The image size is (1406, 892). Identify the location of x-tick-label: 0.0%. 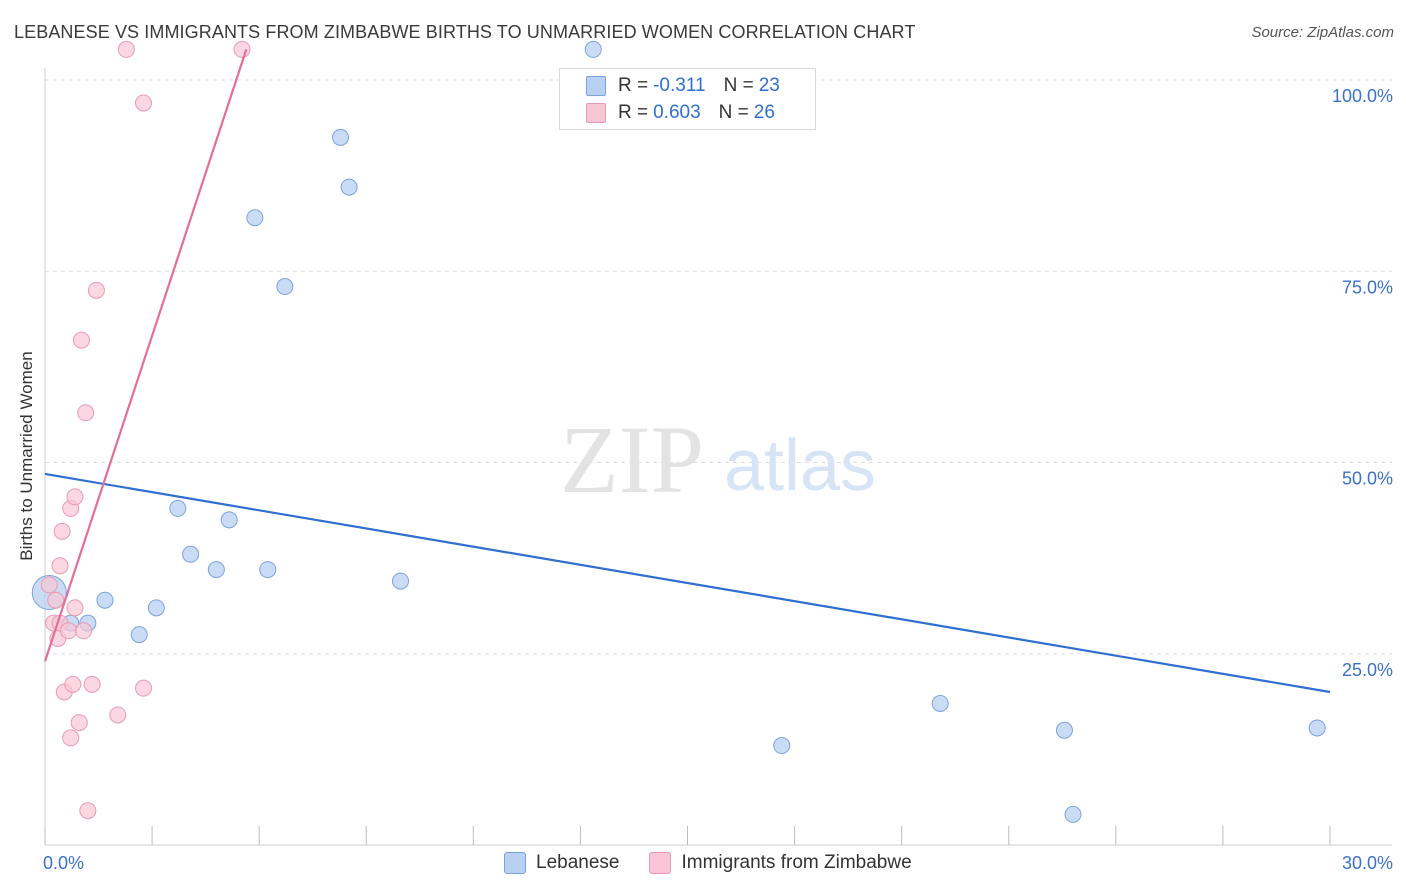
(63, 863).